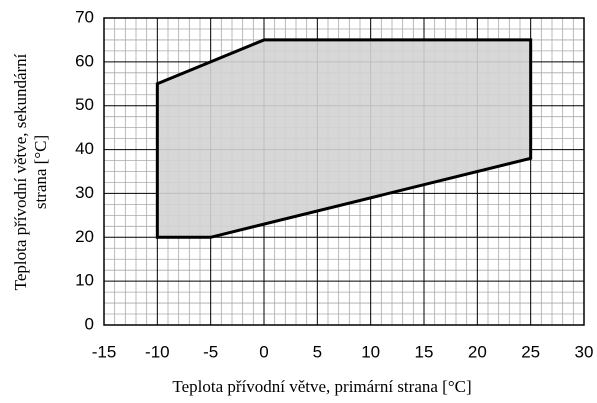 The width and height of the screenshot is (597, 403). I want to click on y-tick-label: 10, so click(84, 280).